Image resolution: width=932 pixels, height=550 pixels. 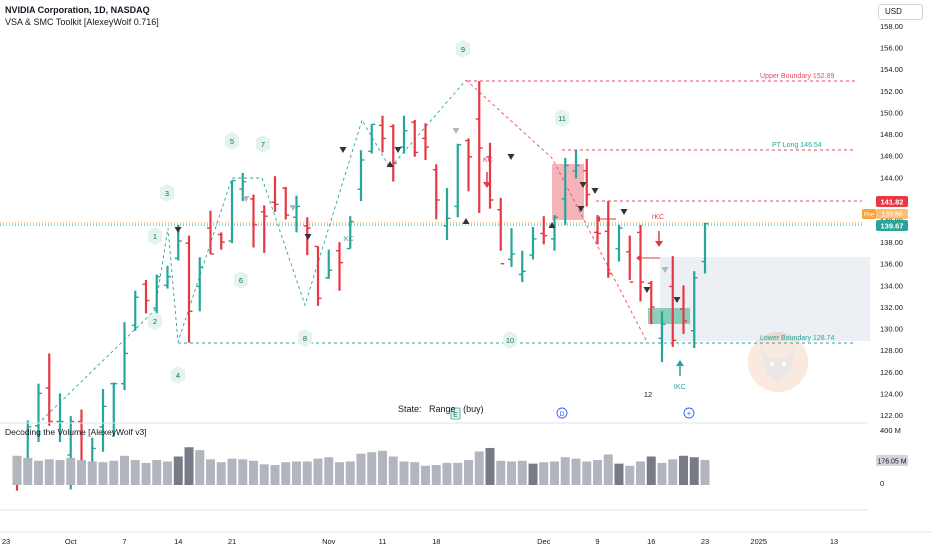 What do you see at coordinates (869, 215) in the screenshot?
I see `svg-text: Pre` at bounding box center [869, 215].